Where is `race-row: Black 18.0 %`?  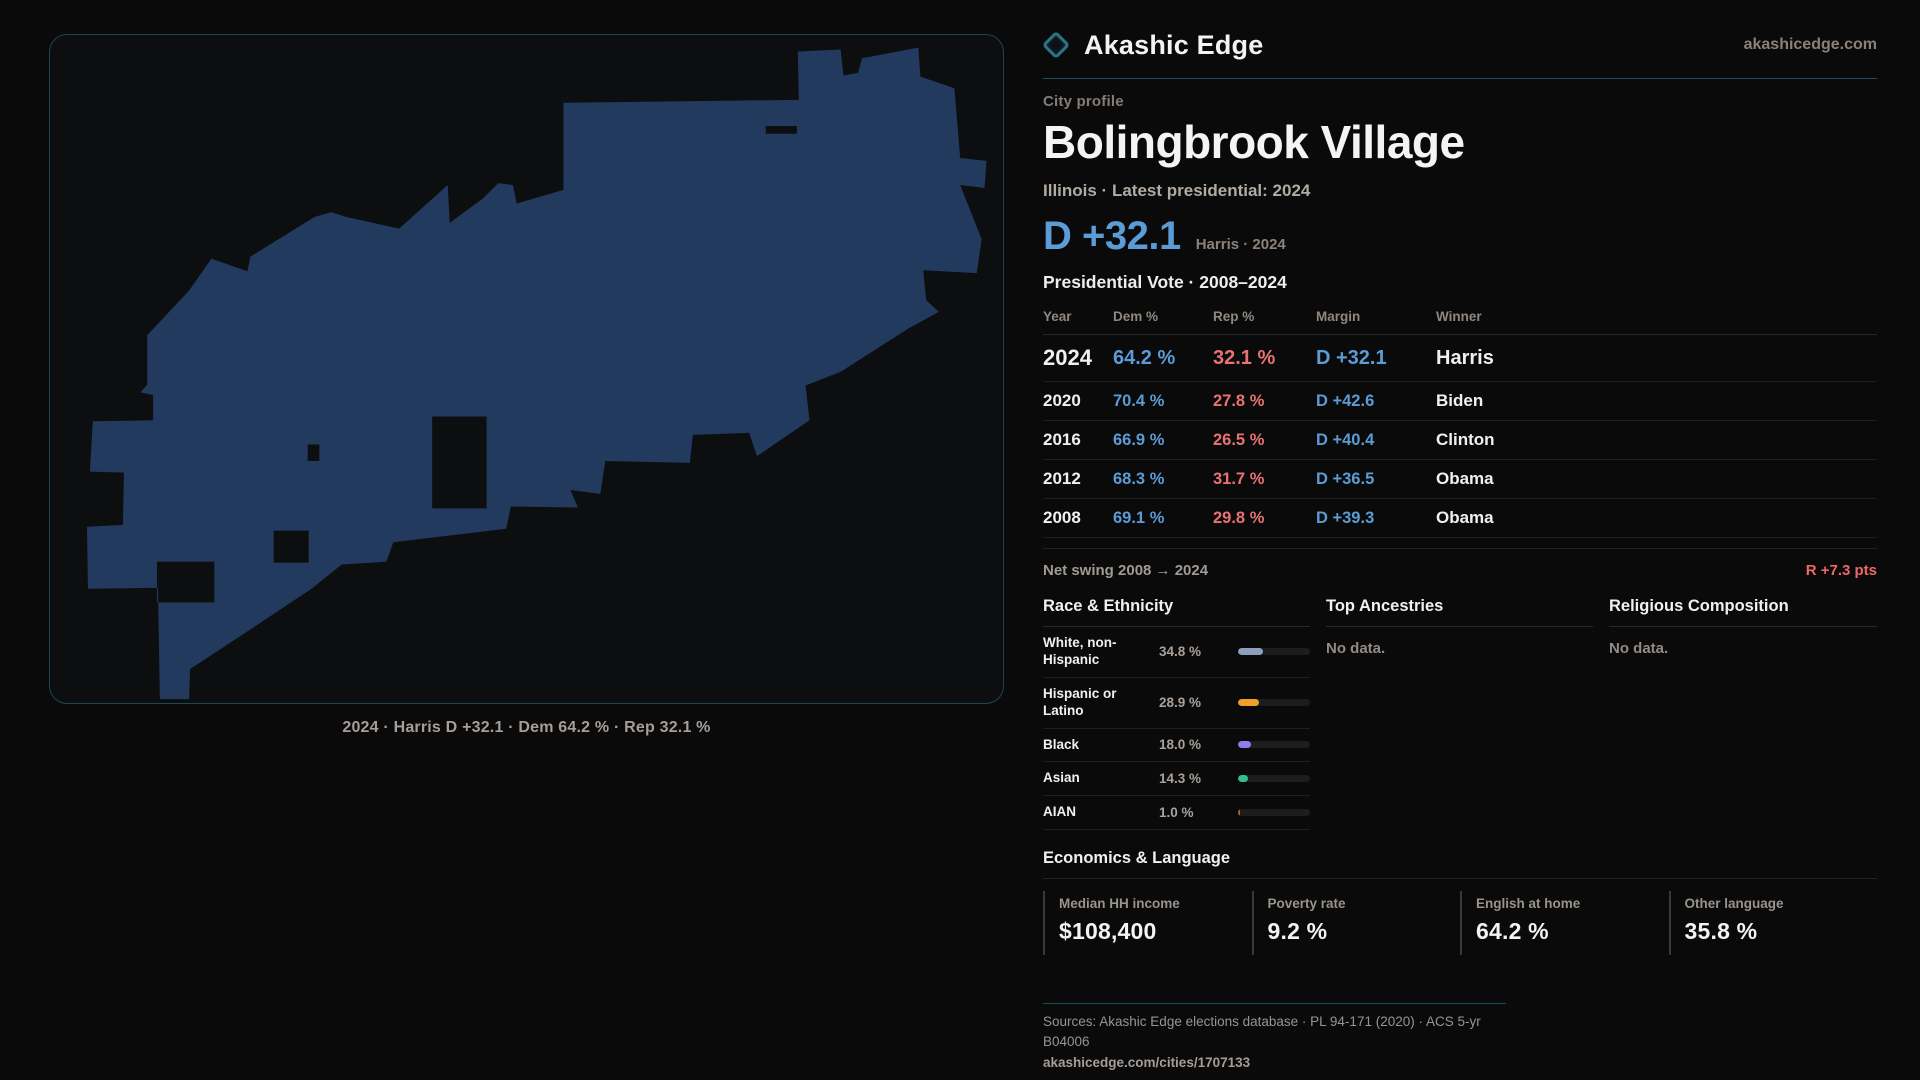
race-row: Black 18.0 % is located at coordinates (1176, 746).